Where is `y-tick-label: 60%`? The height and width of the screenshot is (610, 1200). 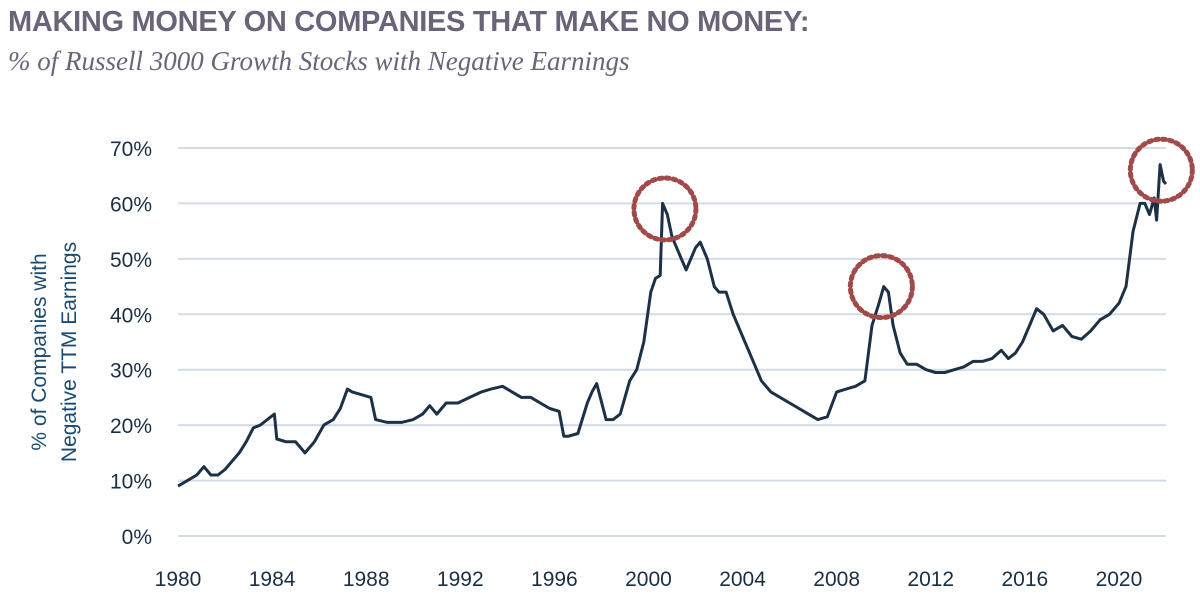 y-tick-label: 60% is located at coordinates (131, 204).